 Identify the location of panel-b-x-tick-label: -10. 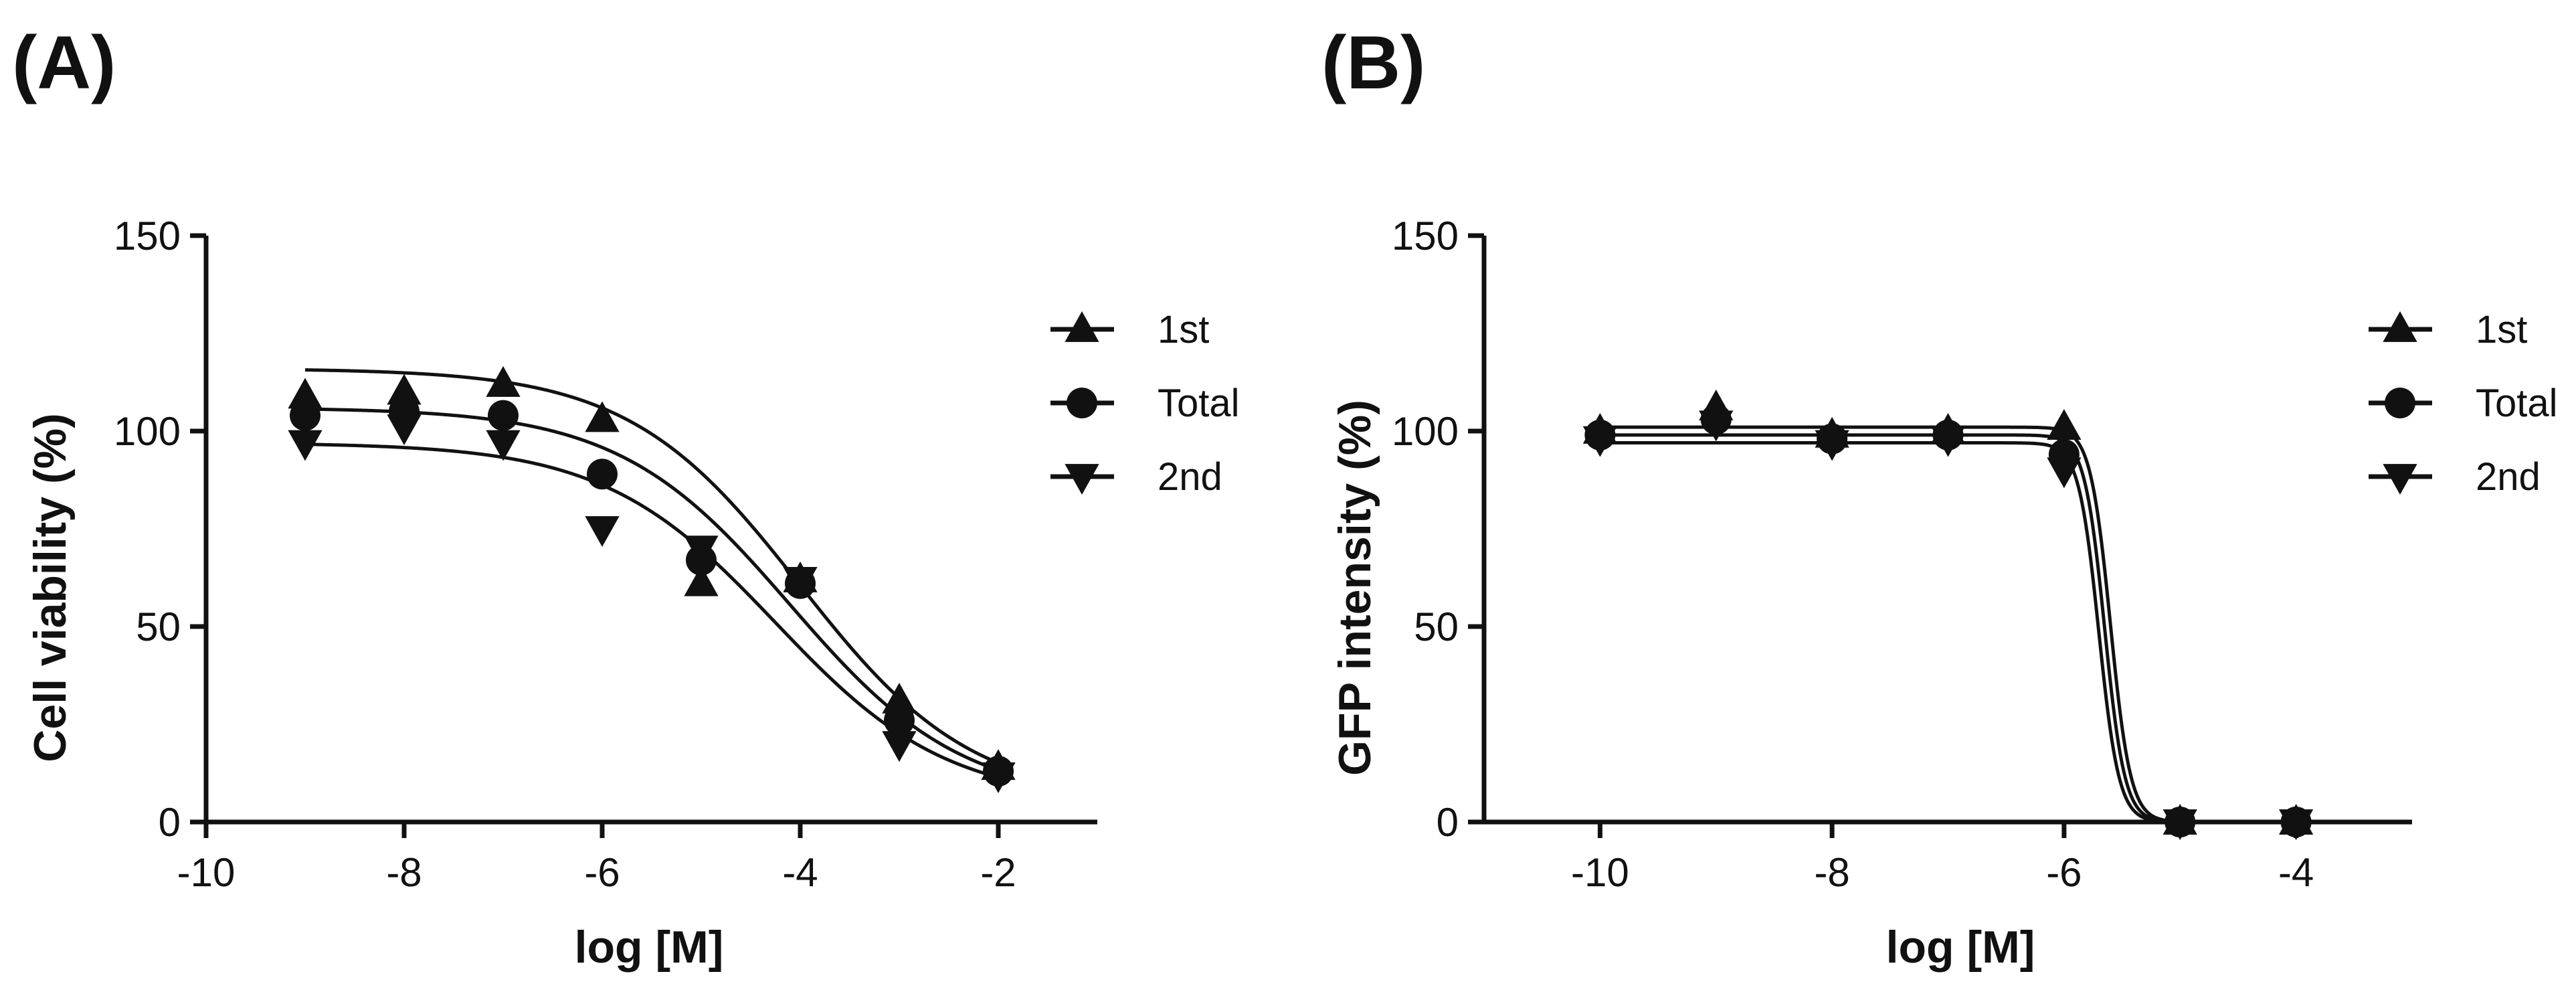
(1600, 872).